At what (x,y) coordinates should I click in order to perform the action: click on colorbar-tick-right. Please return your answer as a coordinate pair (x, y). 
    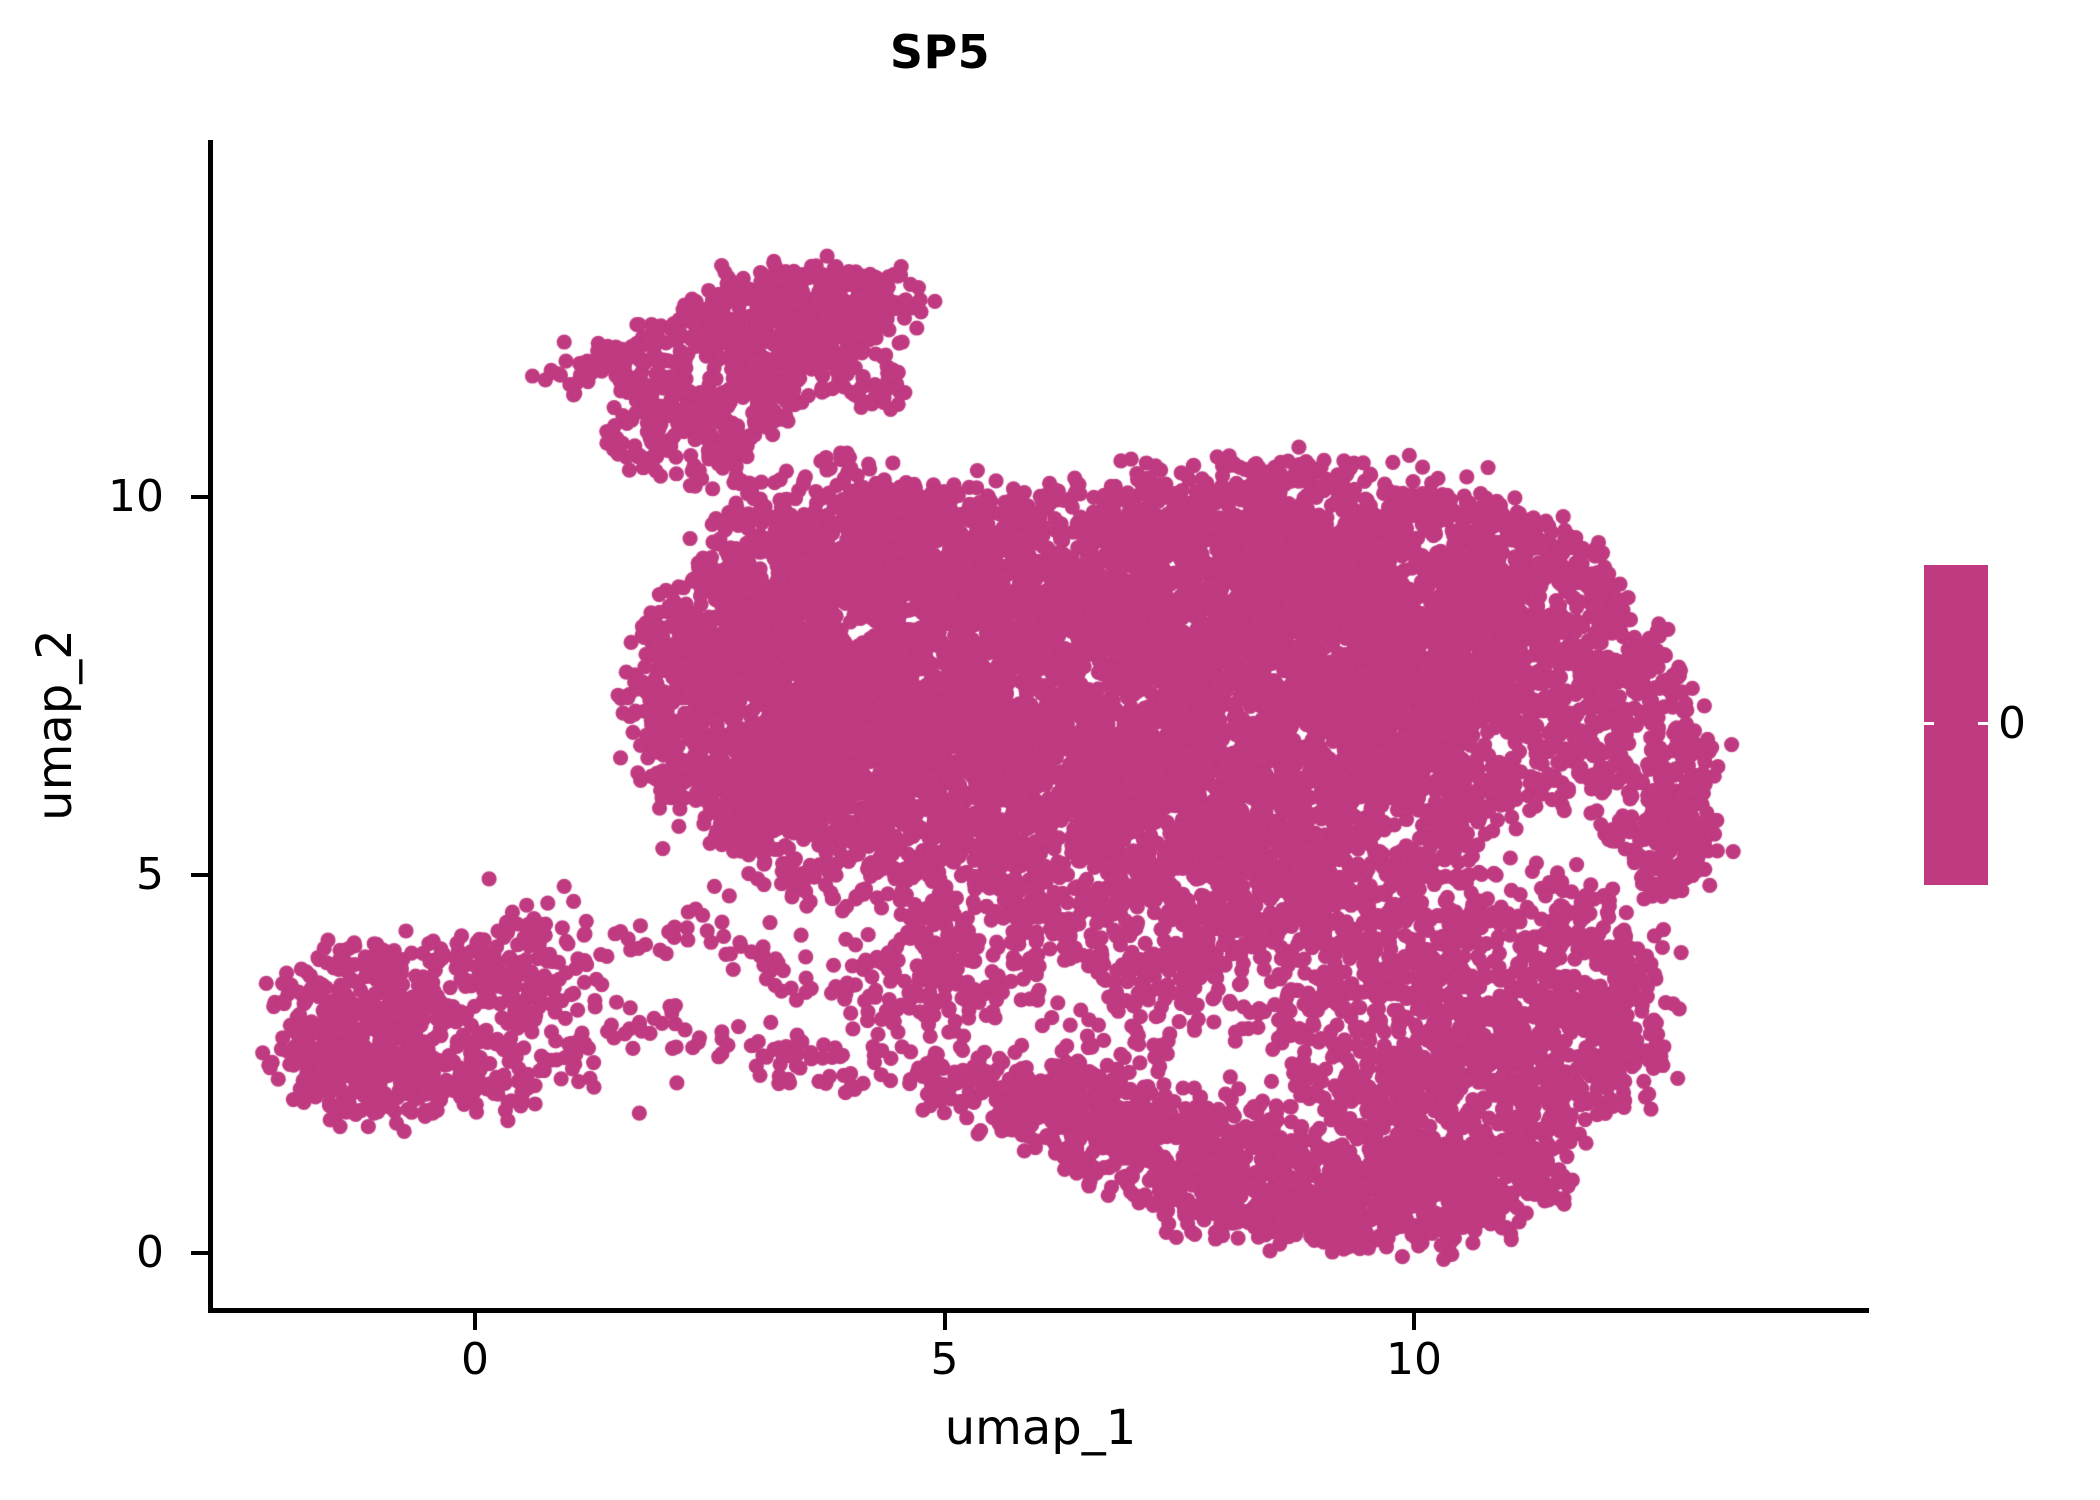
    Looking at the image, I should click on (1983, 723).